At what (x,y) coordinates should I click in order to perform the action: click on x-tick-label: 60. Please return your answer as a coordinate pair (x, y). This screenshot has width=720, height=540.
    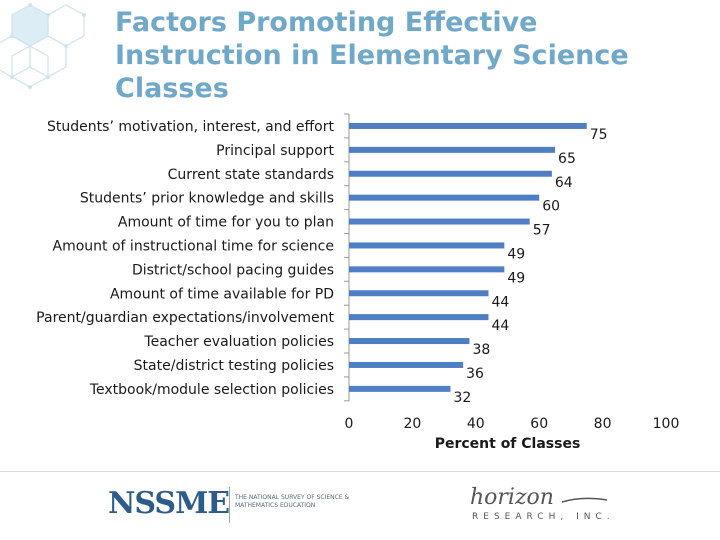
    Looking at the image, I should click on (539, 424).